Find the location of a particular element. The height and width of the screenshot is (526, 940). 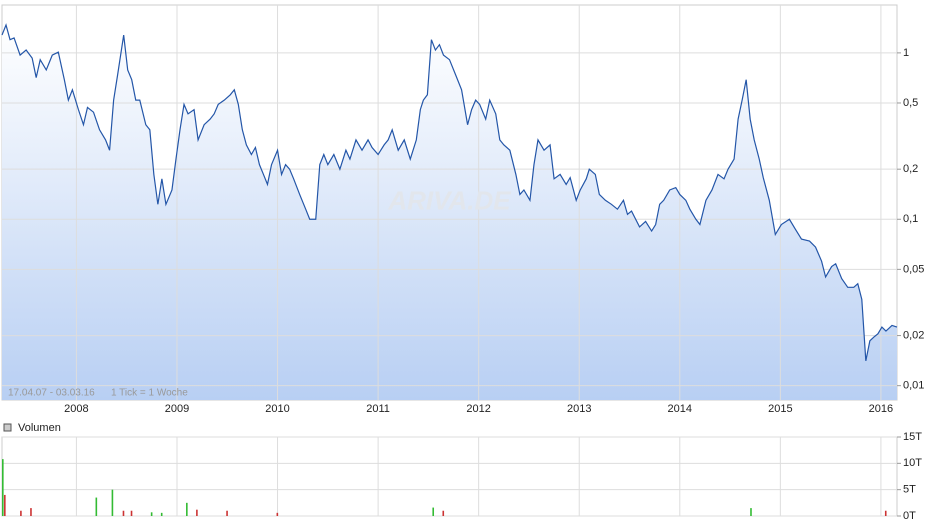

y-tick-label: 0,2 is located at coordinates (910, 169).